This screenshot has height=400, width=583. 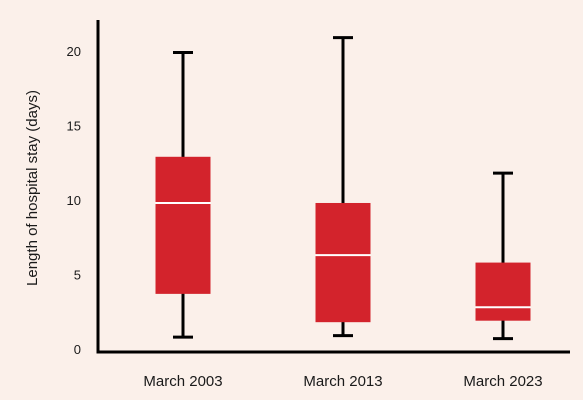 What do you see at coordinates (74, 126) in the screenshot?
I see `y-tick-label: 15` at bounding box center [74, 126].